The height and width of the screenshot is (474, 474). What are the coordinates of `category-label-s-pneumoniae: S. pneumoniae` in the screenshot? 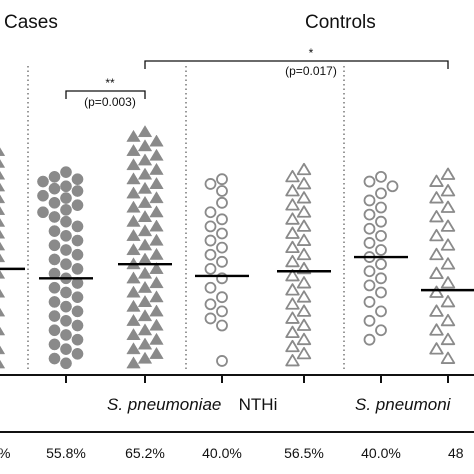 It's located at (164, 404).